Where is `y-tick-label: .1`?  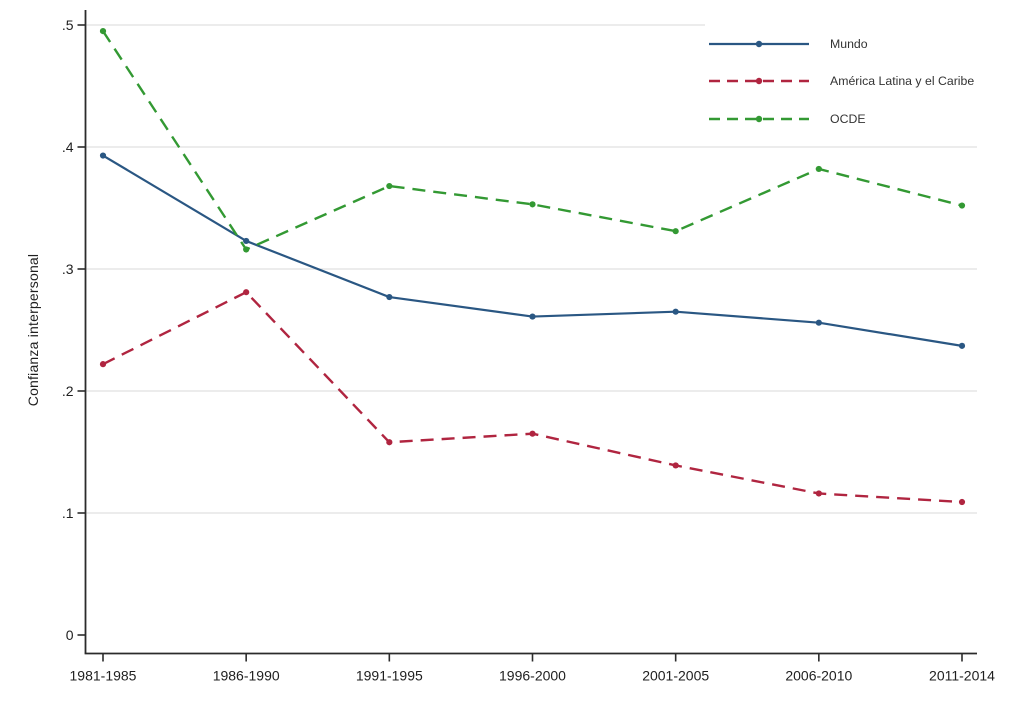
y-tick-label: .1 is located at coordinates (68, 513).